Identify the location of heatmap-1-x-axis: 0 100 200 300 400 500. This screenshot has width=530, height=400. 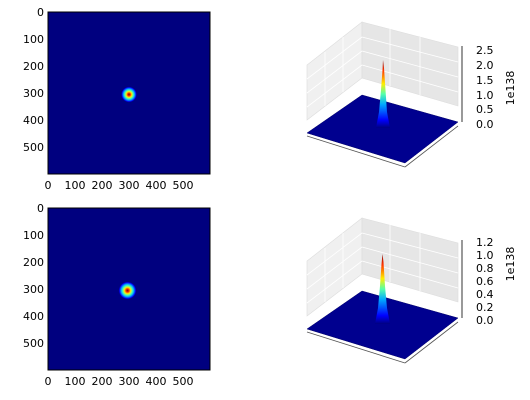
(119, 185).